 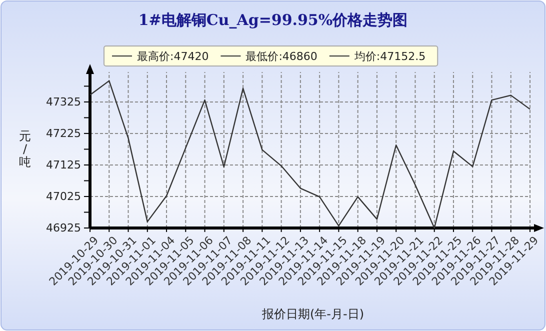 What do you see at coordinates (63, 101) in the screenshot?
I see `y-tick-label: 47325` at bounding box center [63, 101].